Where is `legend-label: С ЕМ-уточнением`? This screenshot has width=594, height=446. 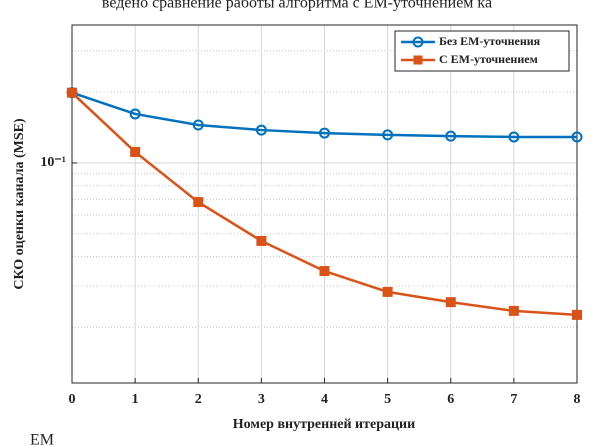 legend-label: С ЕМ-уточнением is located at coordinates (488, 59).